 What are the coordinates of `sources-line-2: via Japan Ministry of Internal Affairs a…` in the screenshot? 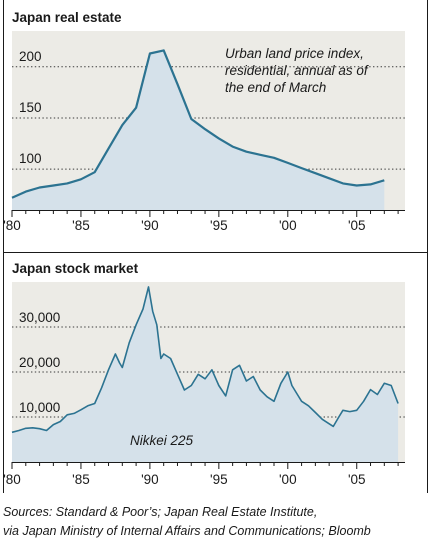 It's located at (187, 531).